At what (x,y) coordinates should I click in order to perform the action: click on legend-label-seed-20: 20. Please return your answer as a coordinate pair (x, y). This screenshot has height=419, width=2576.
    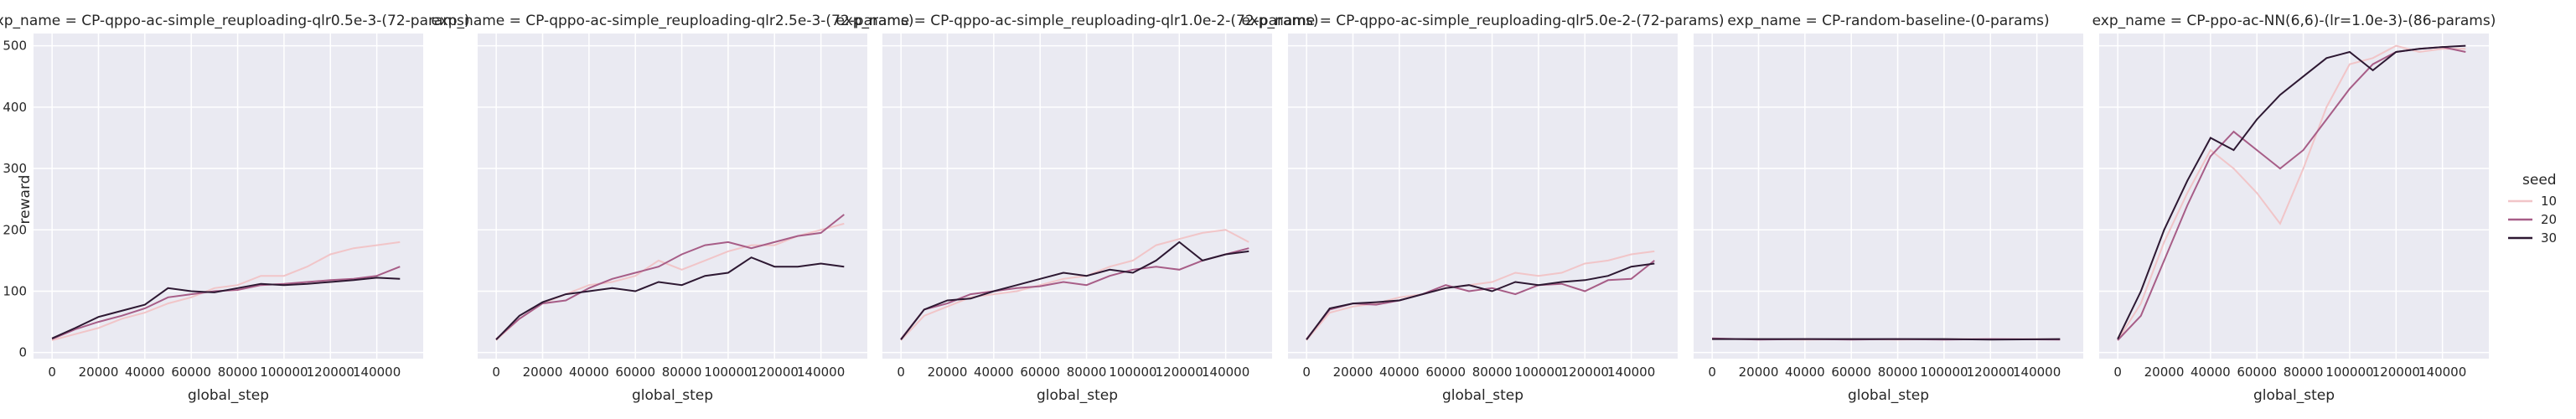
    Looking at the image, I should click on (2549, 219).